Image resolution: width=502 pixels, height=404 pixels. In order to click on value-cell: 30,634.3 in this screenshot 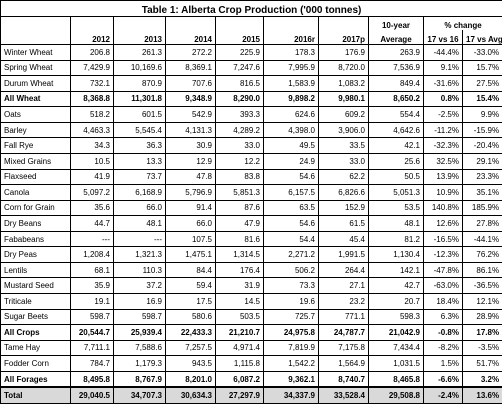, I will do `click(190, 395)`.